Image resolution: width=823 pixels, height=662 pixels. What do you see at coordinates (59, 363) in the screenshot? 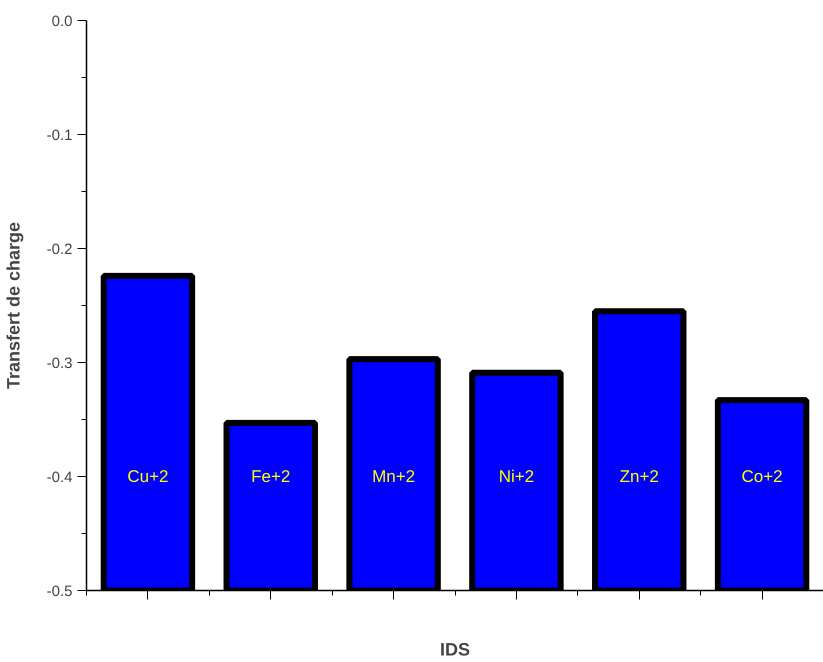
I see `y-tick-label: -0.3` at bounding box center [59, 363].